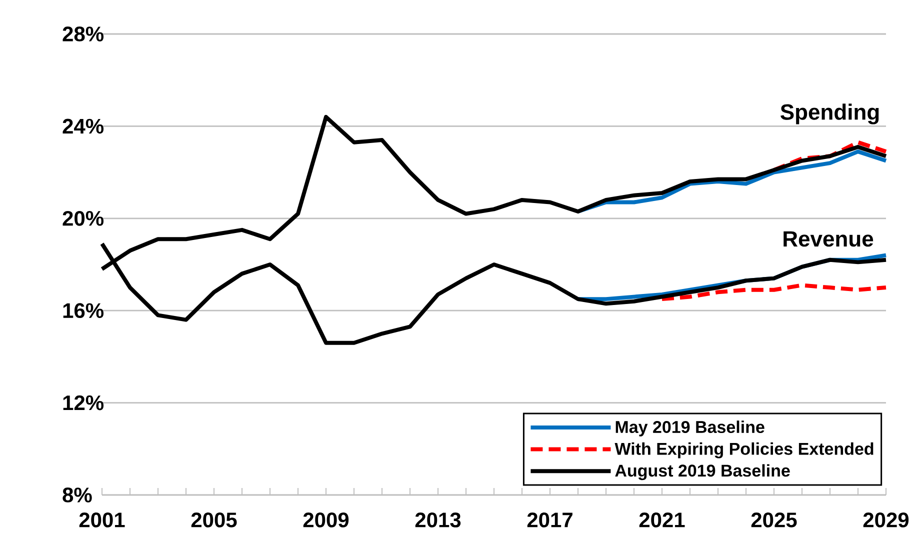 The width and height of the screenshot is (919, 556). What do you see at coordinates (83, 34) in the screenshot?
I see `y-tick-label: 28%` at bounding box center [83, 34].